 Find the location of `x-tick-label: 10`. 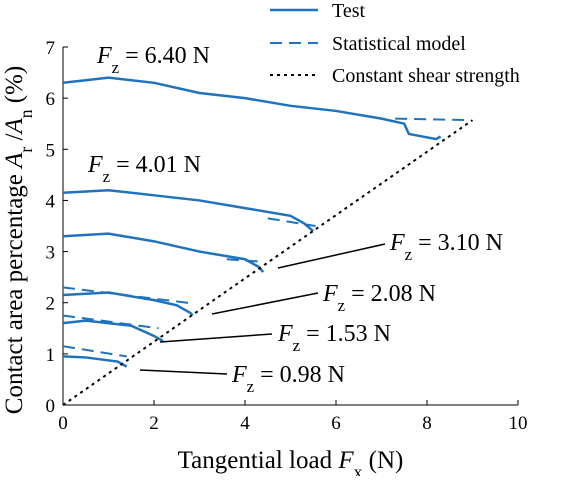

x-tick-label: 10 is located at coordinates (518, 423).